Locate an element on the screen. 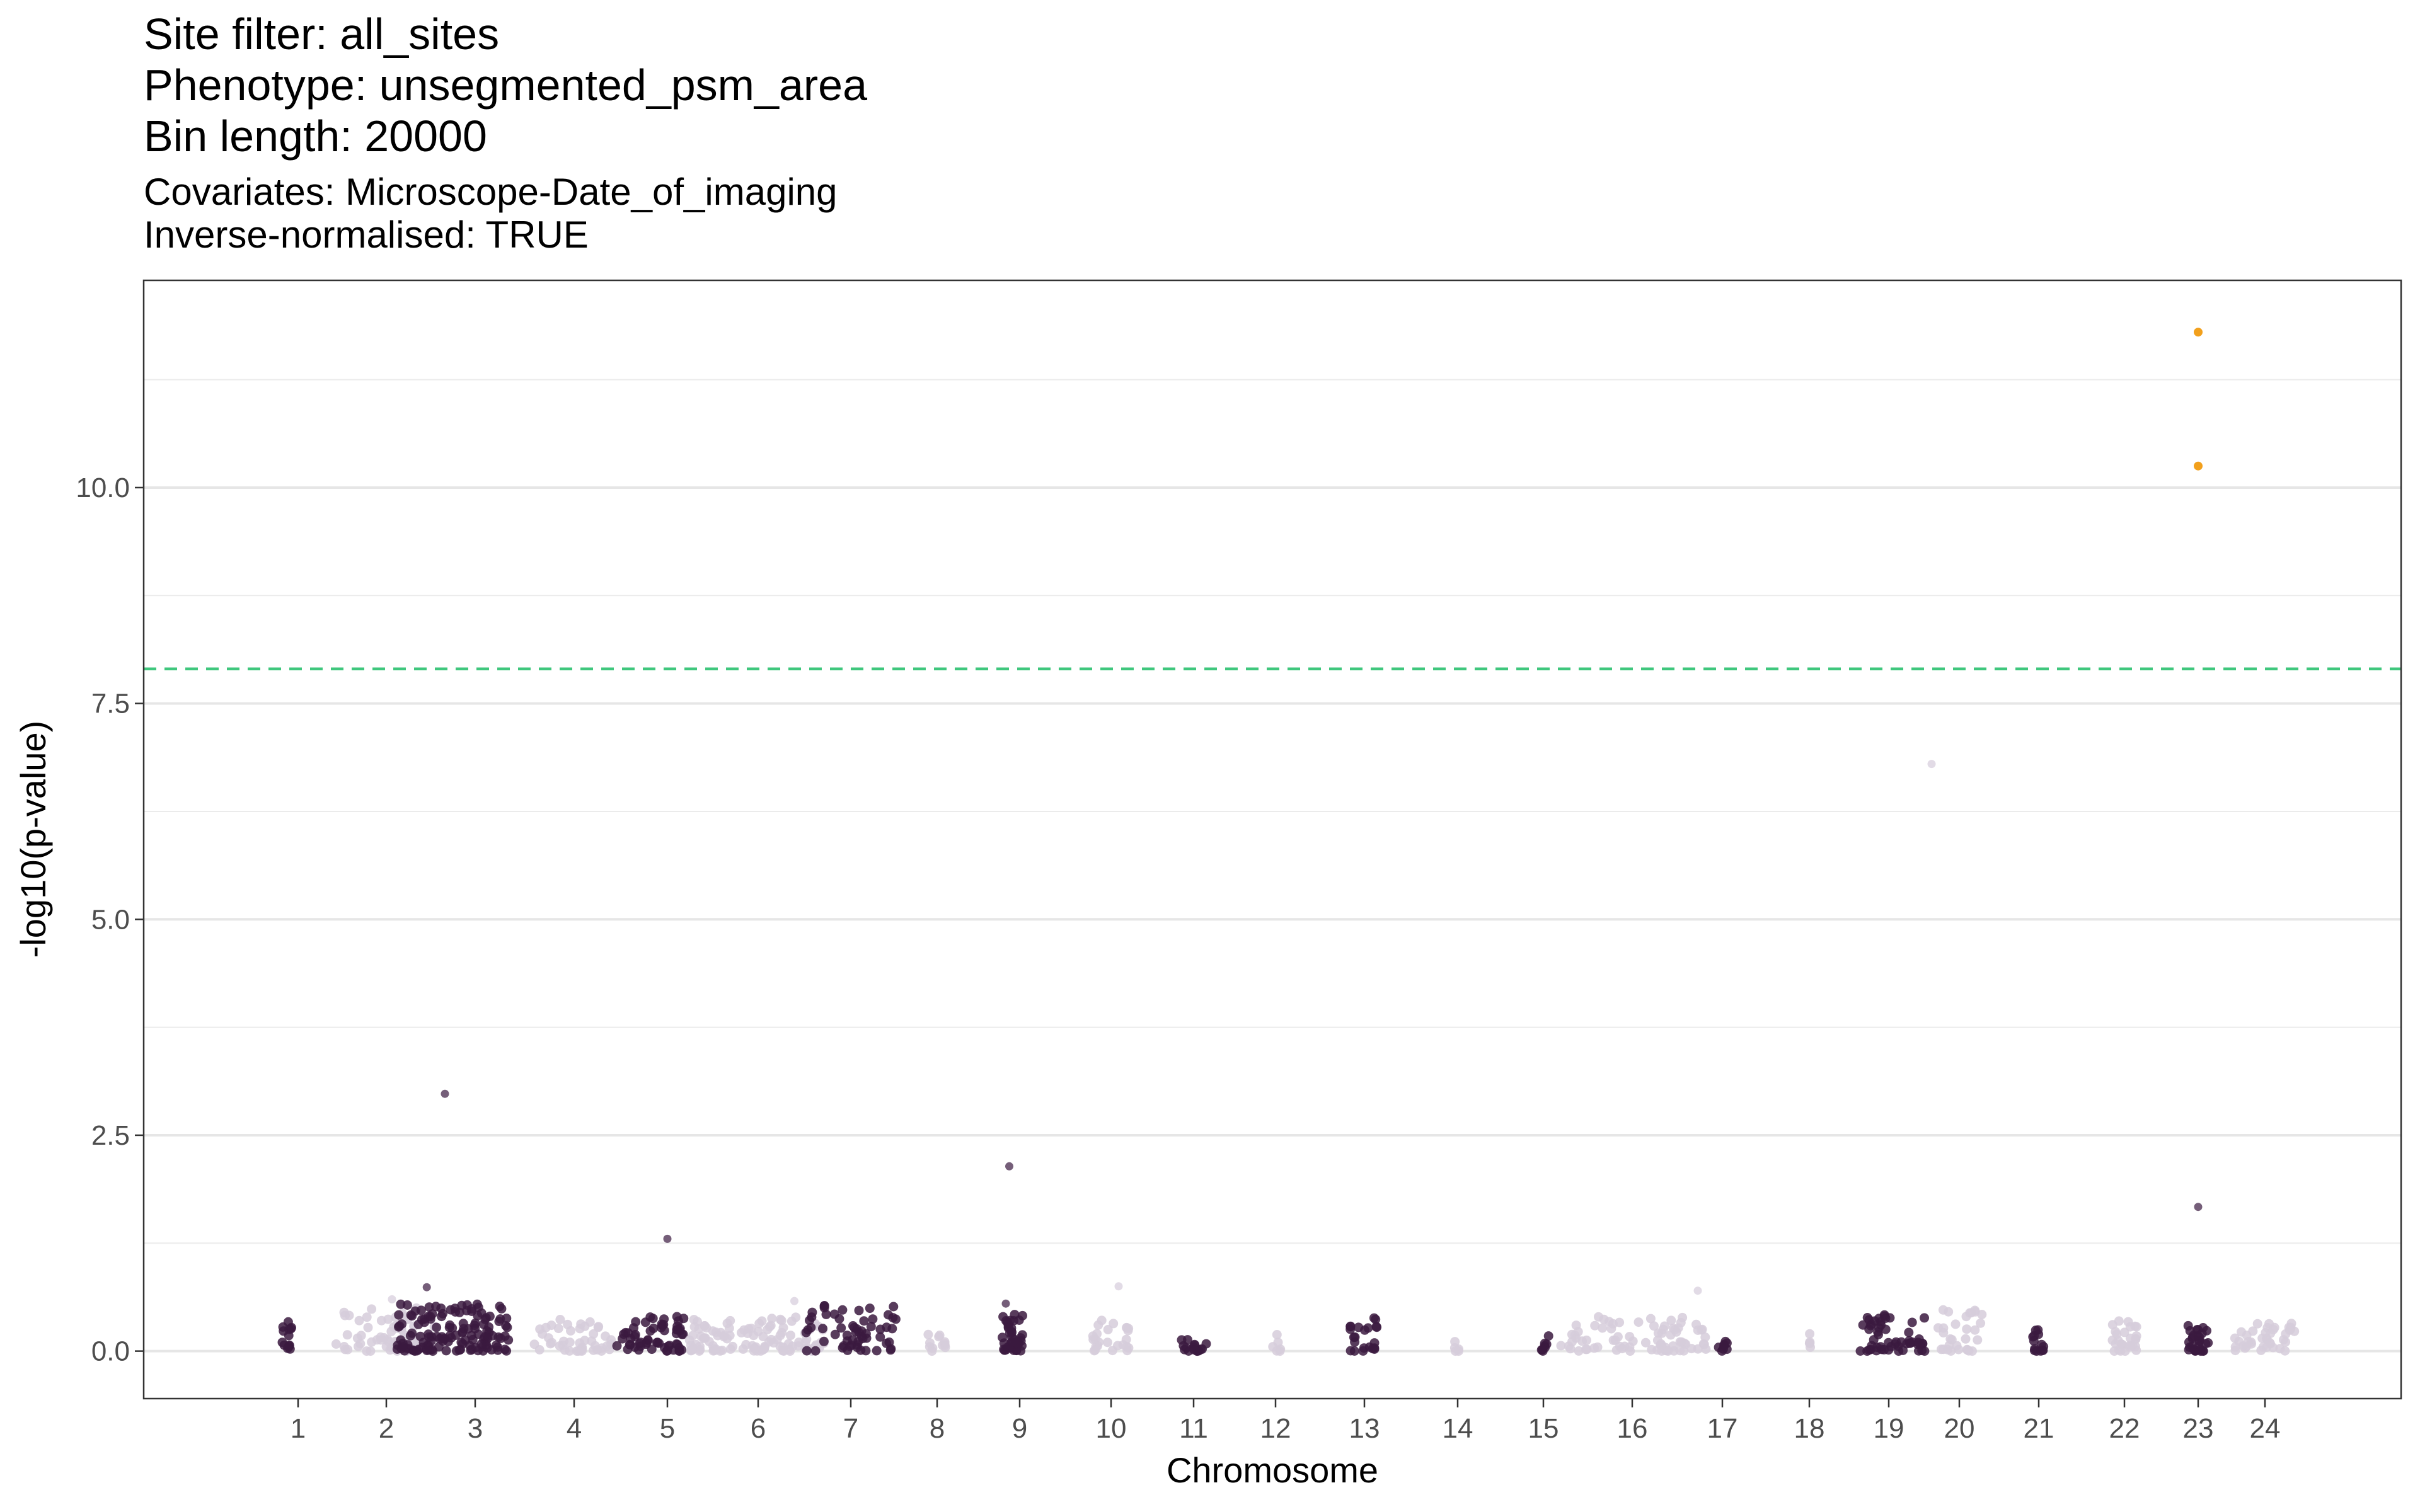  x-tick-label: 15 is located at coordinates (1543, 1428).